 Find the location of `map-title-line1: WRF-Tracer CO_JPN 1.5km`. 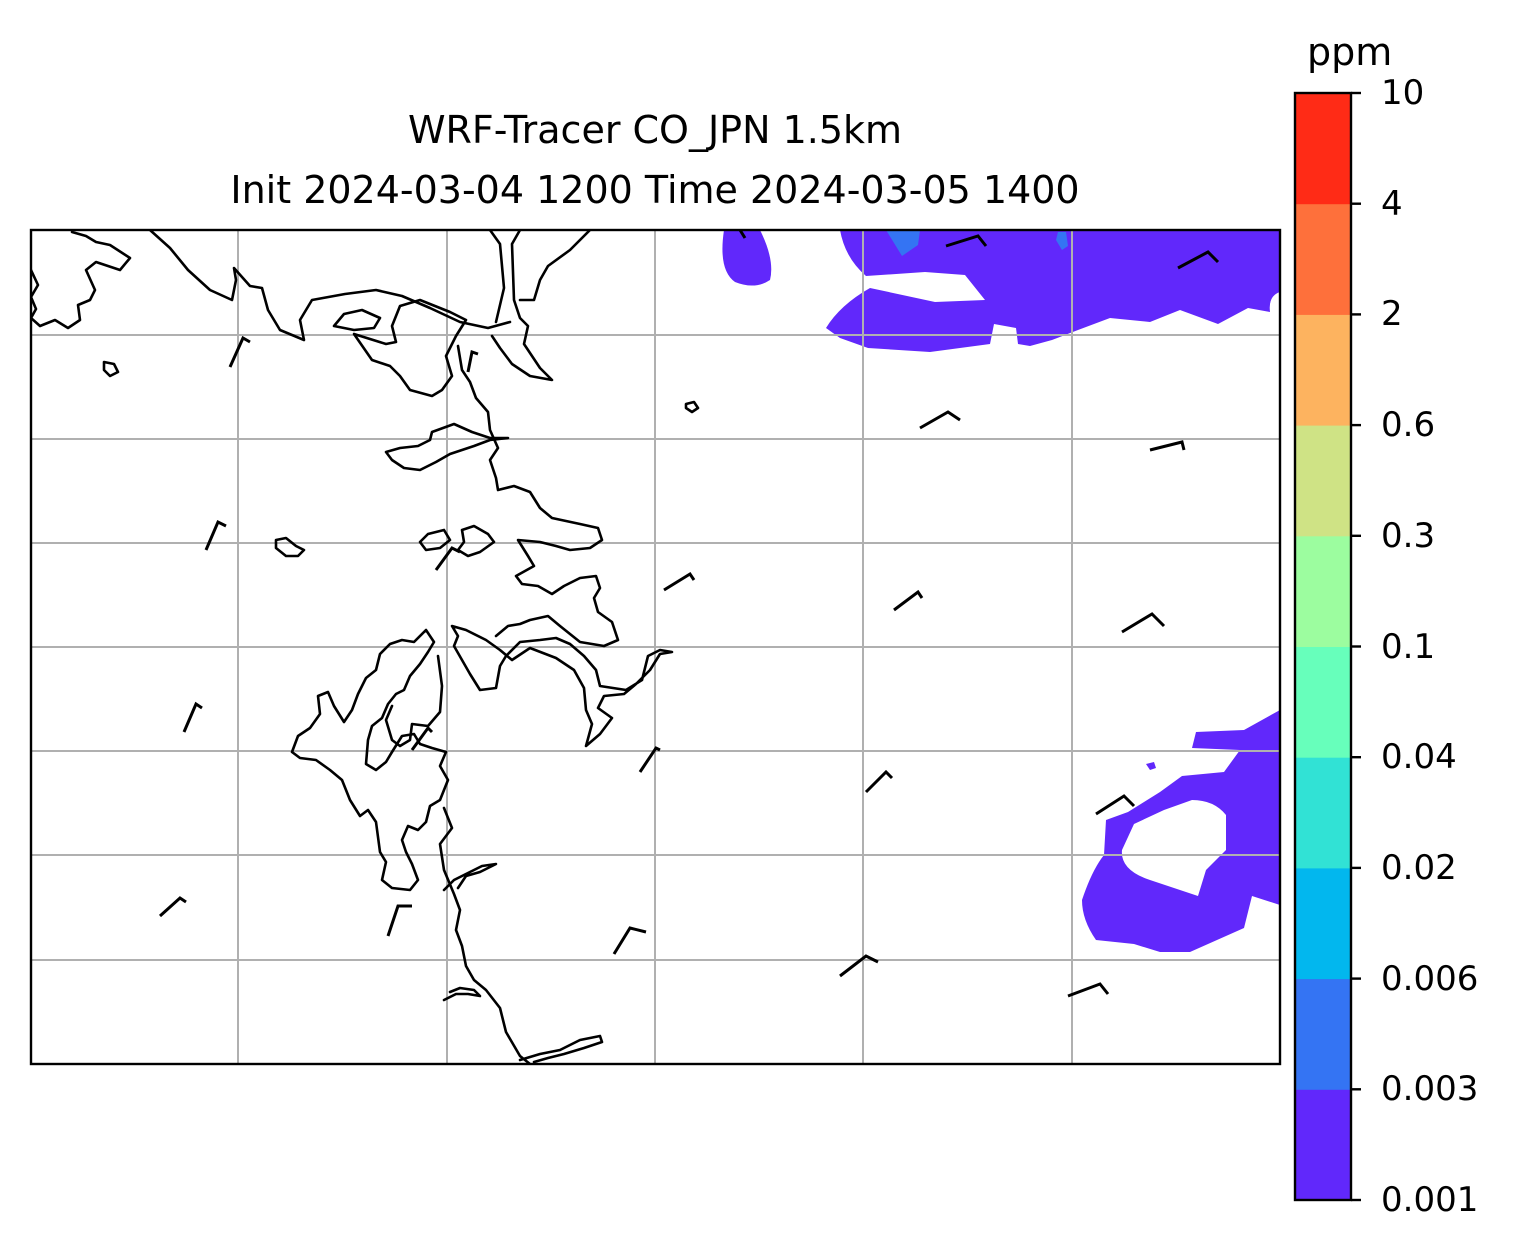

map-title-line1: WRF-Tracer CO_JPN 1.5km is located at coordinates (655, 130).